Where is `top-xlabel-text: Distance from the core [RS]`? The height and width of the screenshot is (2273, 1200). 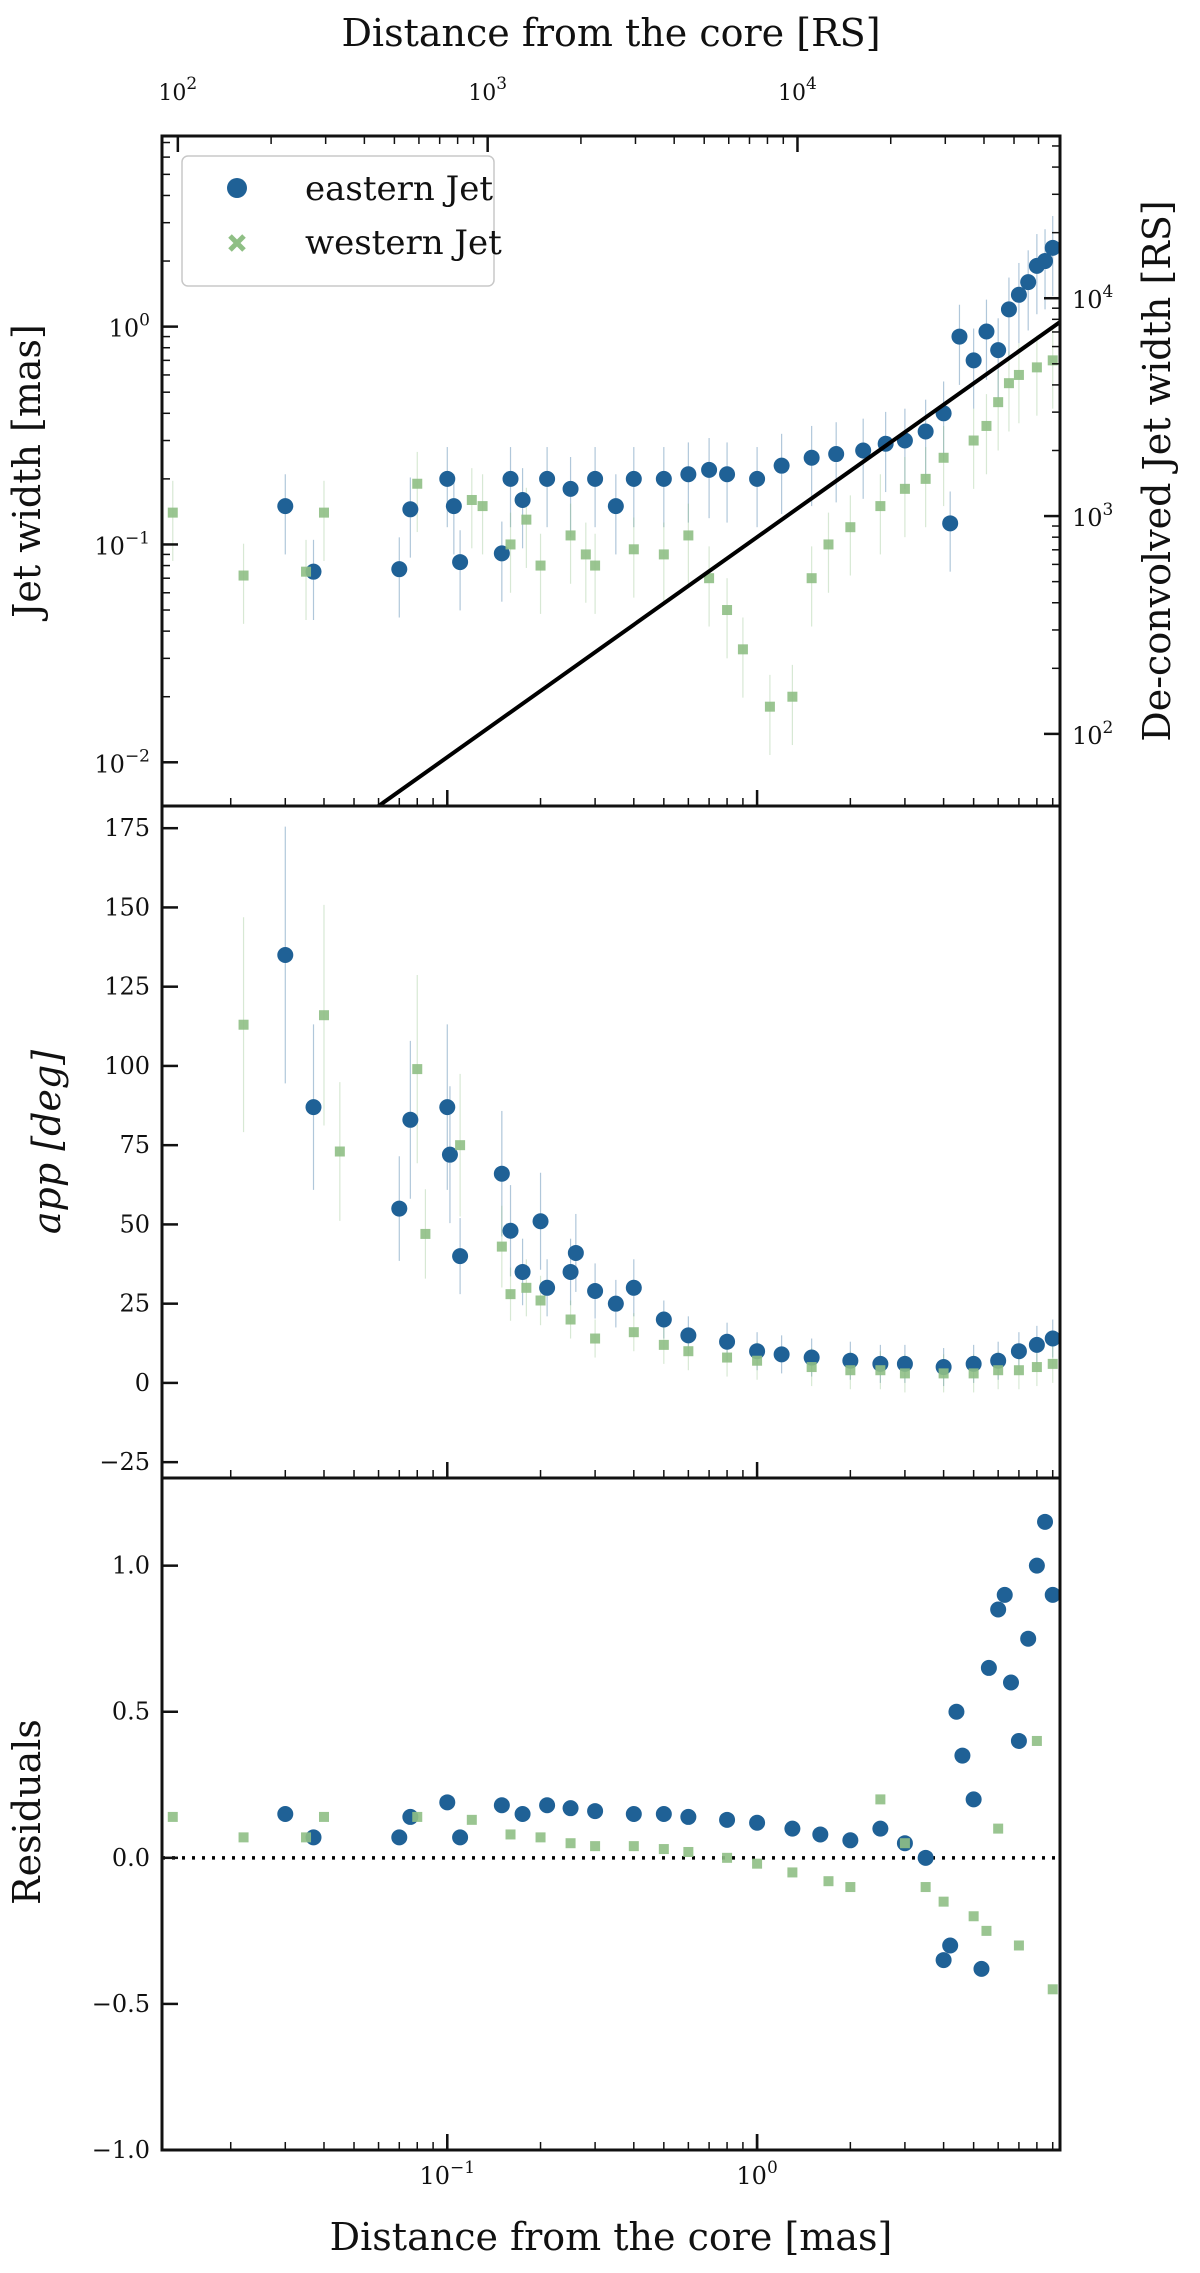 top-xlabel-text: Distance from the core [RS] is located at coordinates (610, 33).